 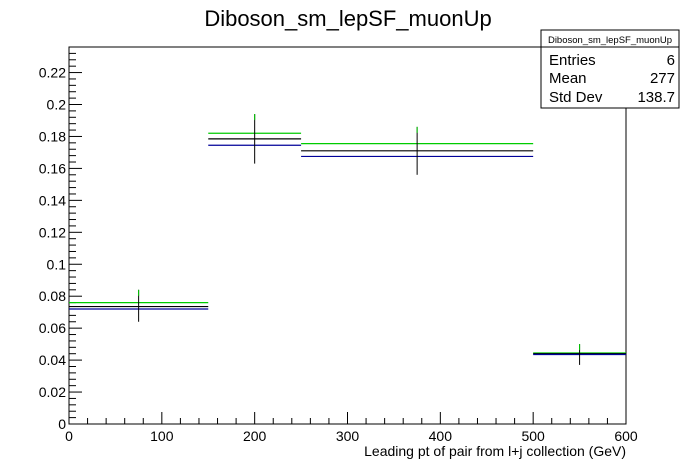 I want to click on y-tick-label: 0.16, so click(x=52, y=168).